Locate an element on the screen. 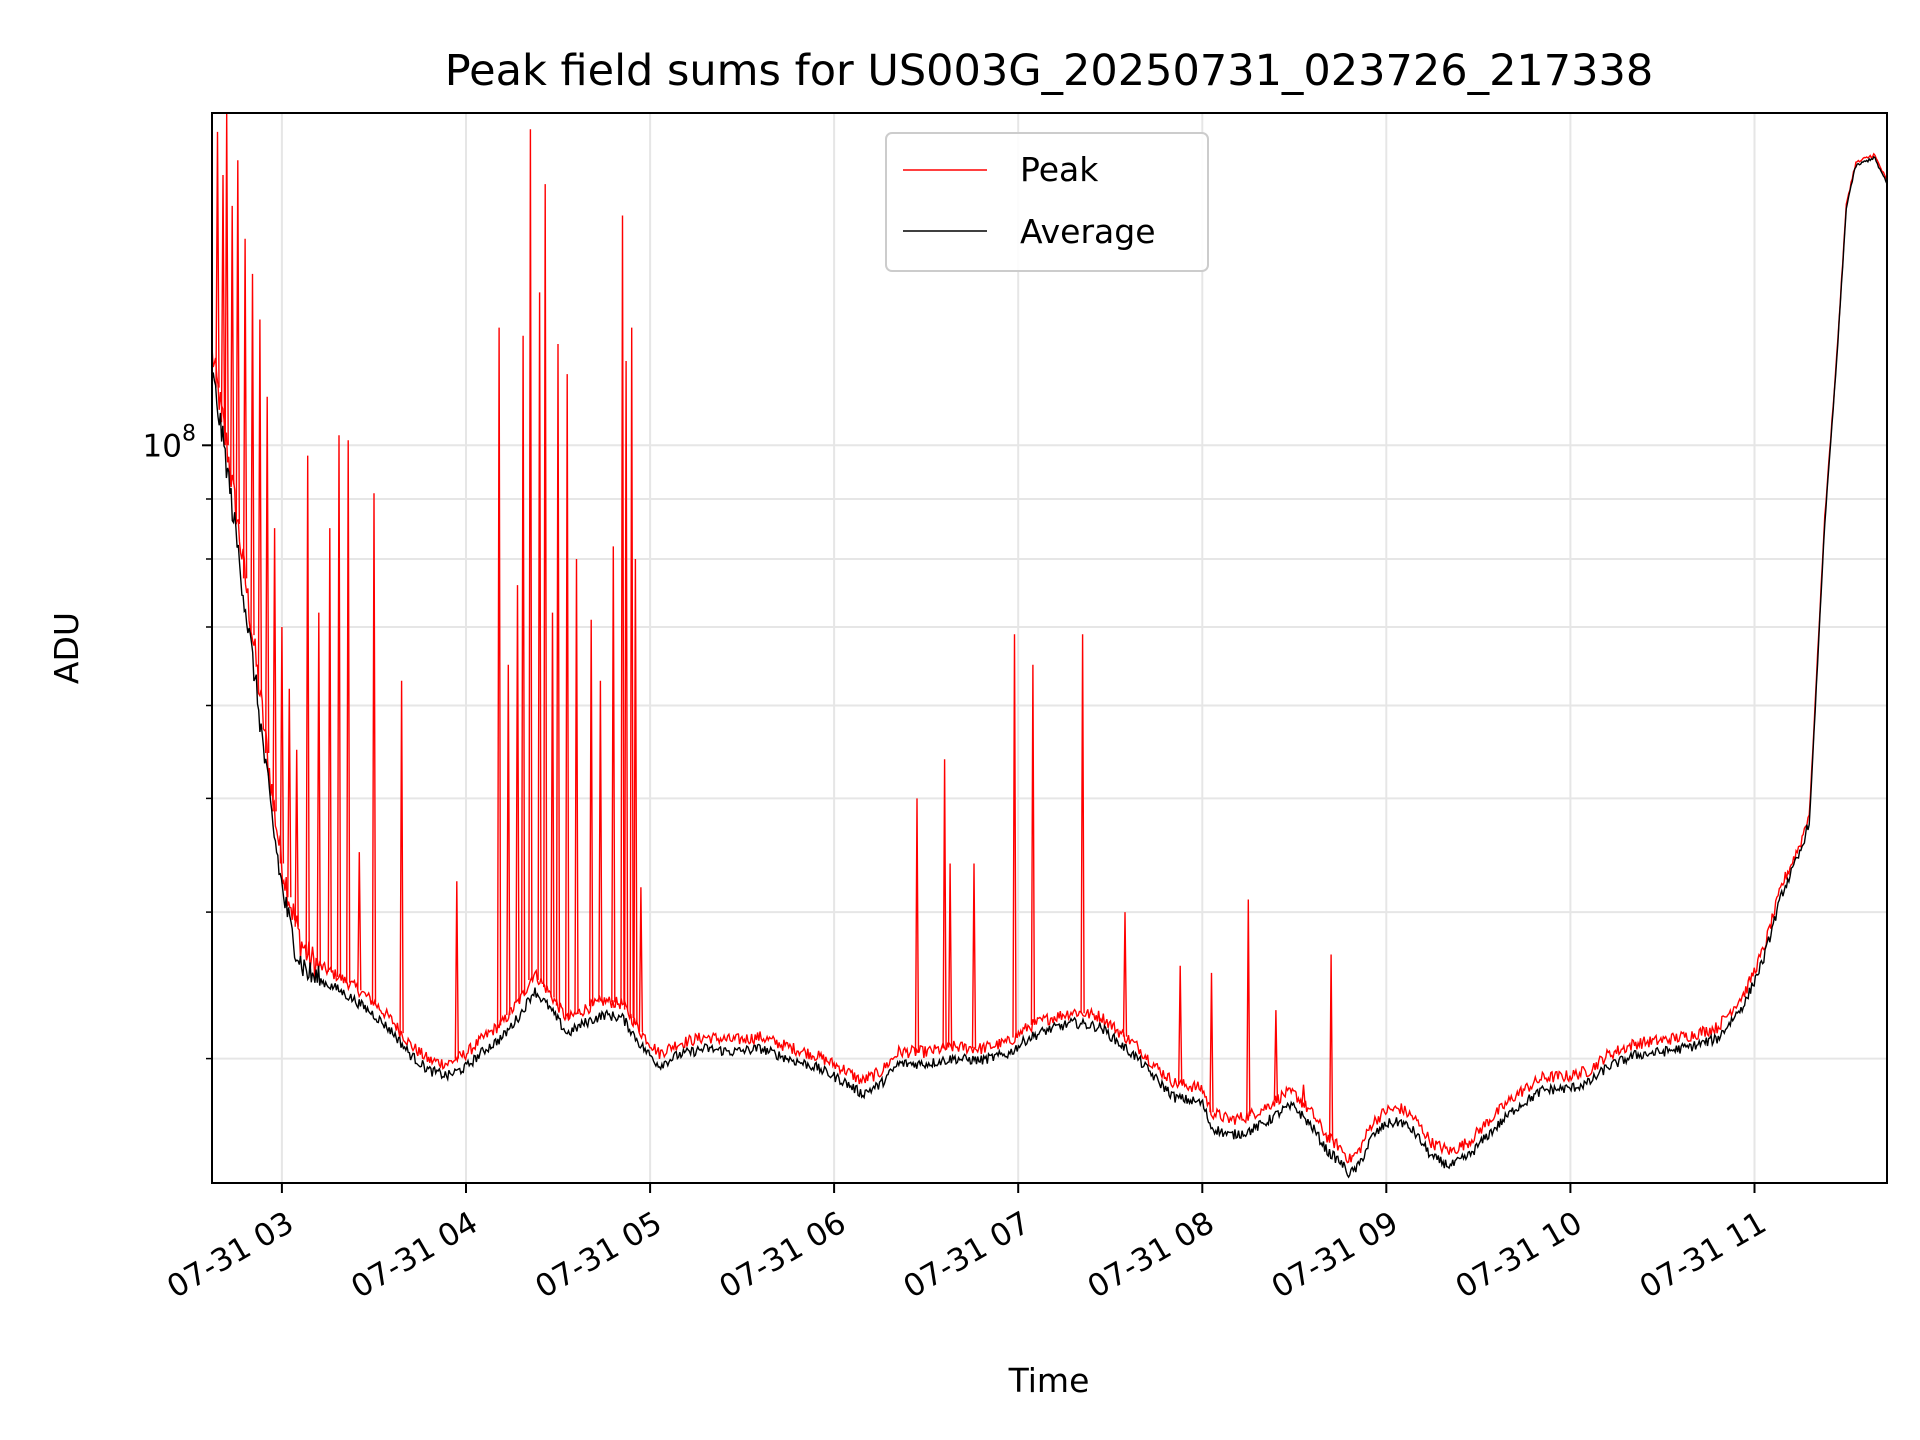 This screenshot has height=1440, width=1920. legend: Peak Average is located at coordinates (1047, 202).